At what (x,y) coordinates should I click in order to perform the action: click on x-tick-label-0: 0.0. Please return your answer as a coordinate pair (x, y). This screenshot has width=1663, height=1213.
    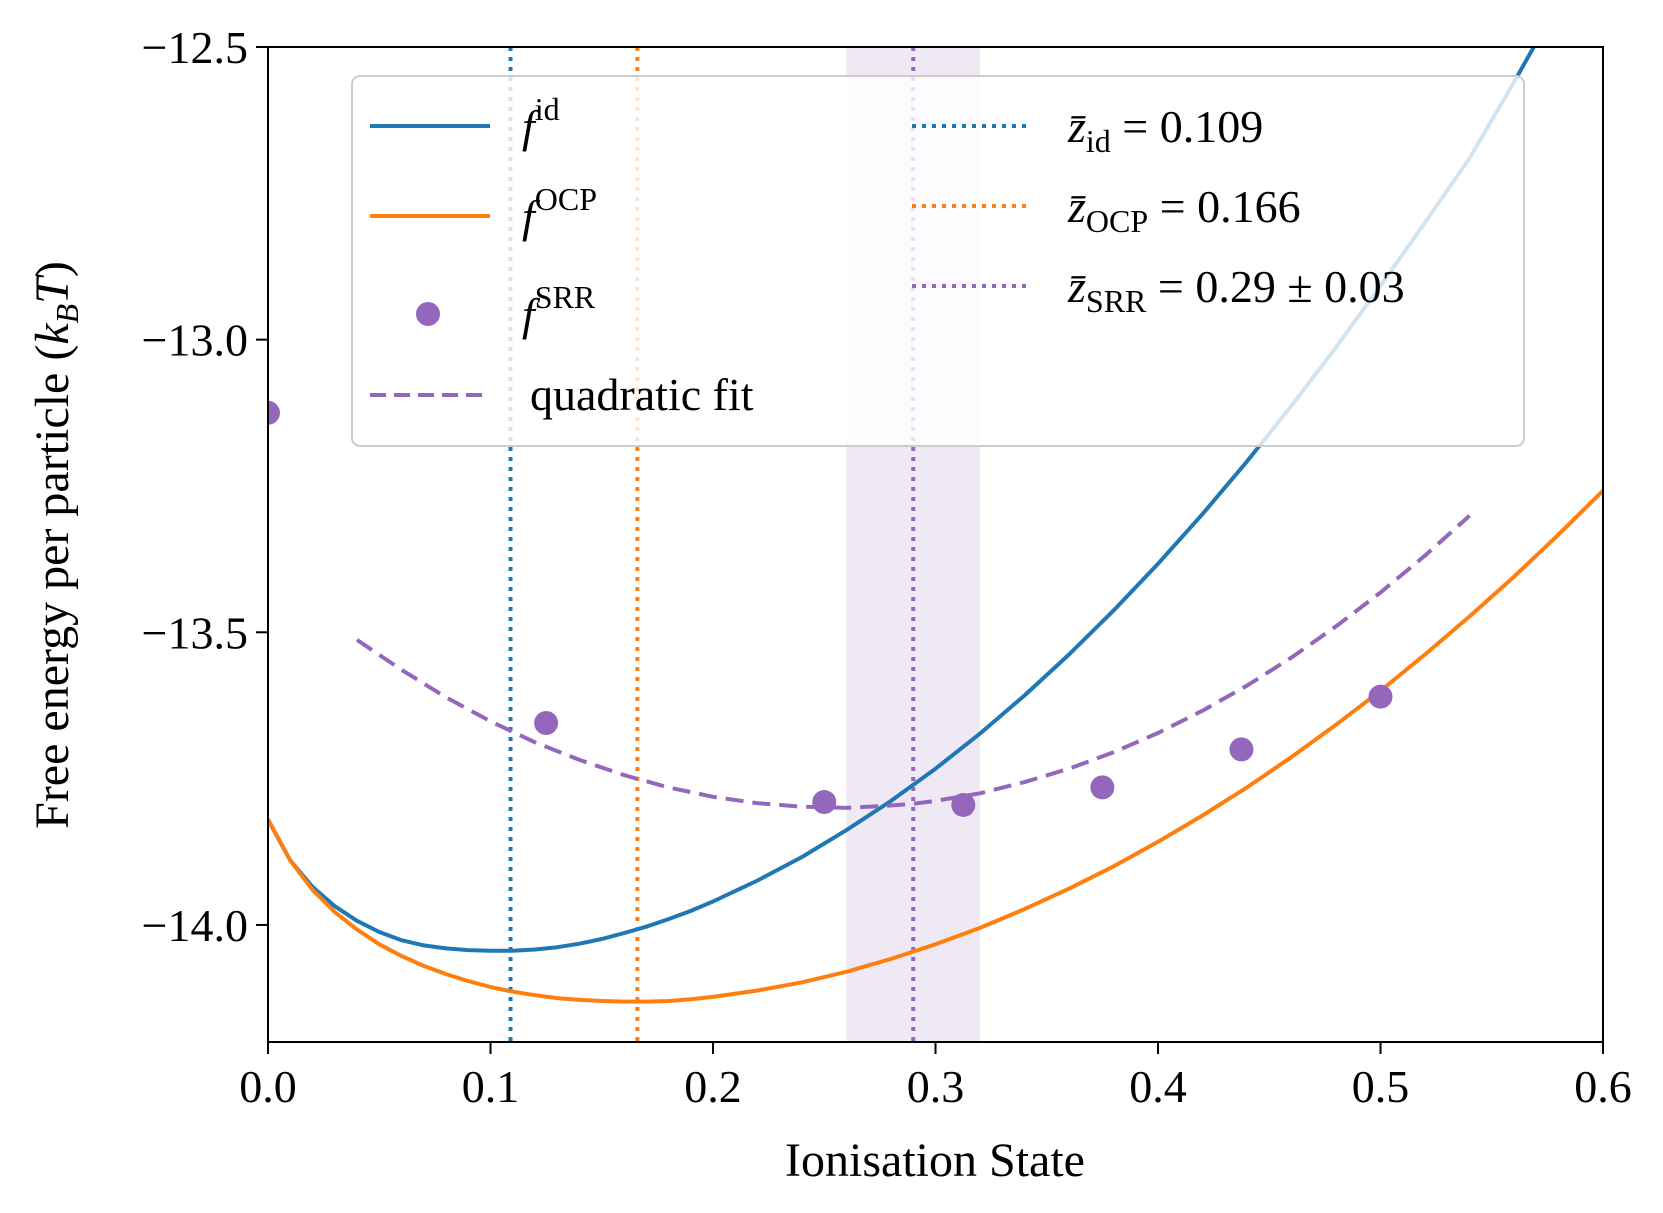
    Looking at the image, I should click on (268, 1086).